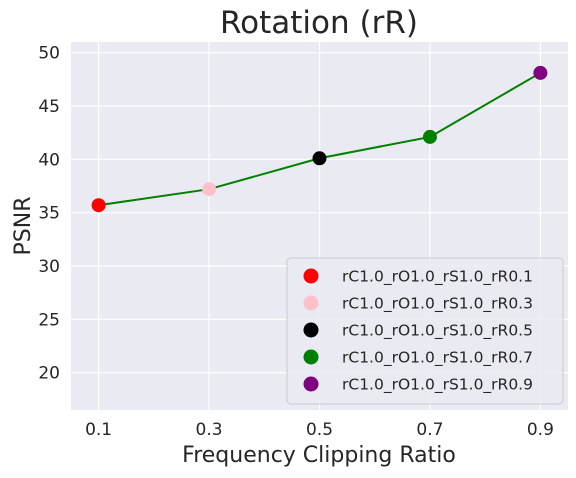  I want to click on legend-label: rC1.0_rO1.0_rS1.0_rR0.5, so click(437, 331).